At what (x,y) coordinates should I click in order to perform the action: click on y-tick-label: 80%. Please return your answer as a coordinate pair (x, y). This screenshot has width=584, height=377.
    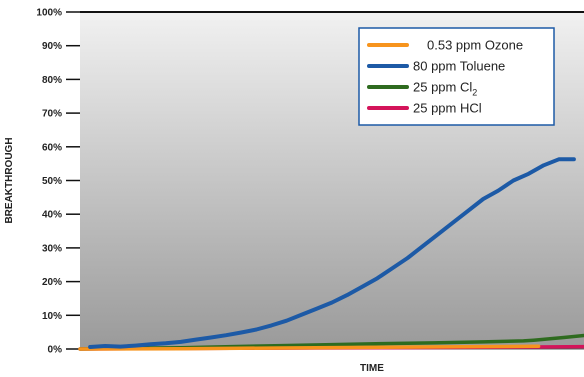
    Looking at the image, I should click on (52, 80).